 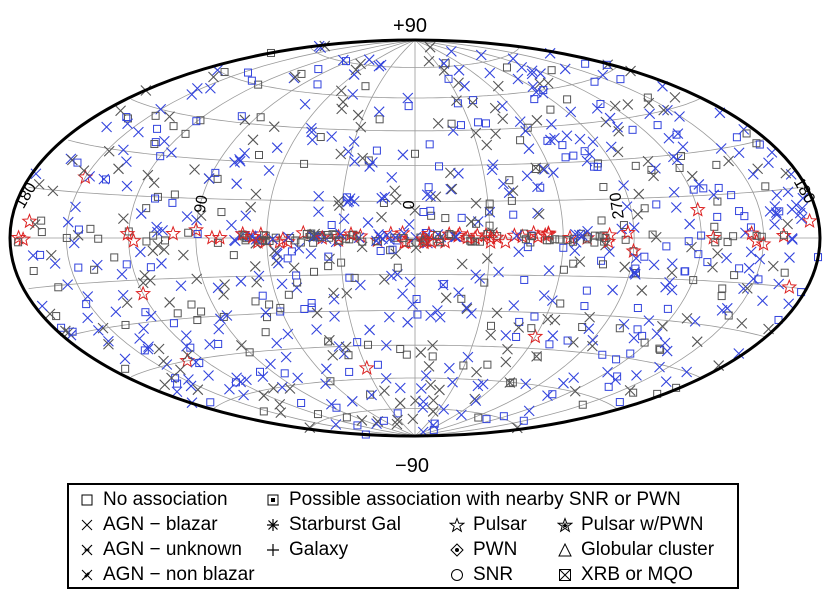 What do you see at coordinates (87, 500) in the screenshot?
I see `square-icon` at bounding box center [87, 500].